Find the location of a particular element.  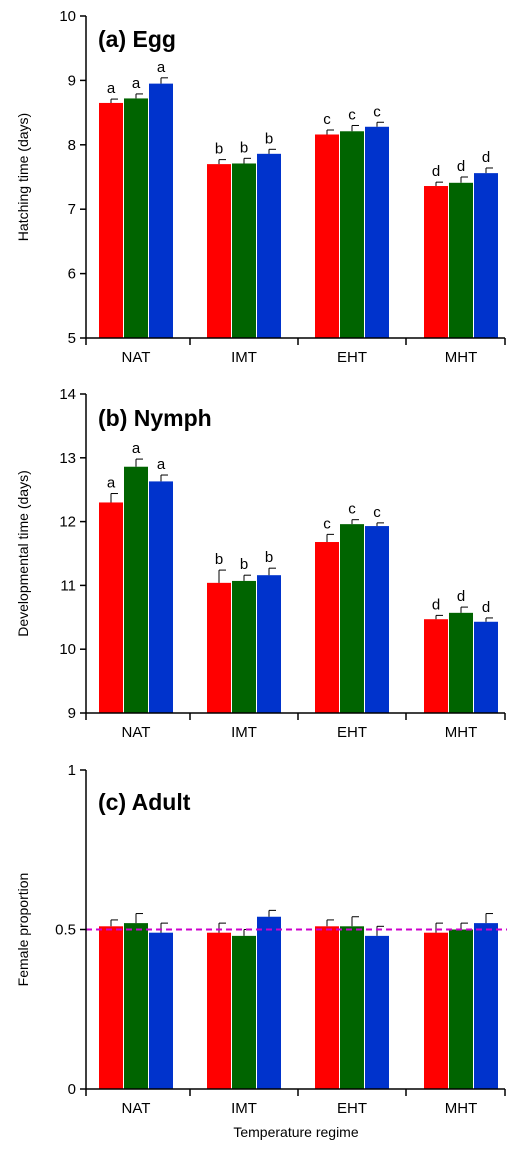

y-tick-label: 0 is located at coordinates (72, 1089).